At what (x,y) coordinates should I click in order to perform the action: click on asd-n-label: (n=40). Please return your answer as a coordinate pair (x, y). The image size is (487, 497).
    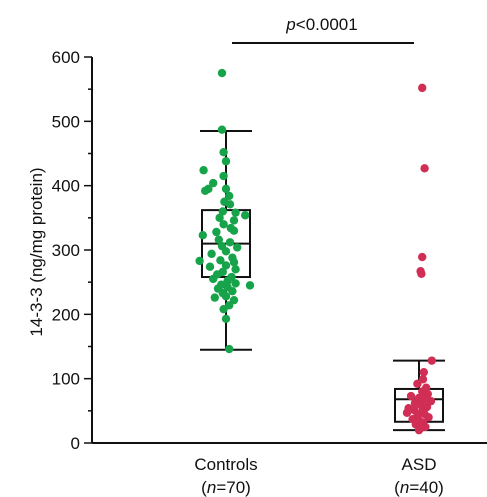
    Looking at the image, I should click on (419, 487).